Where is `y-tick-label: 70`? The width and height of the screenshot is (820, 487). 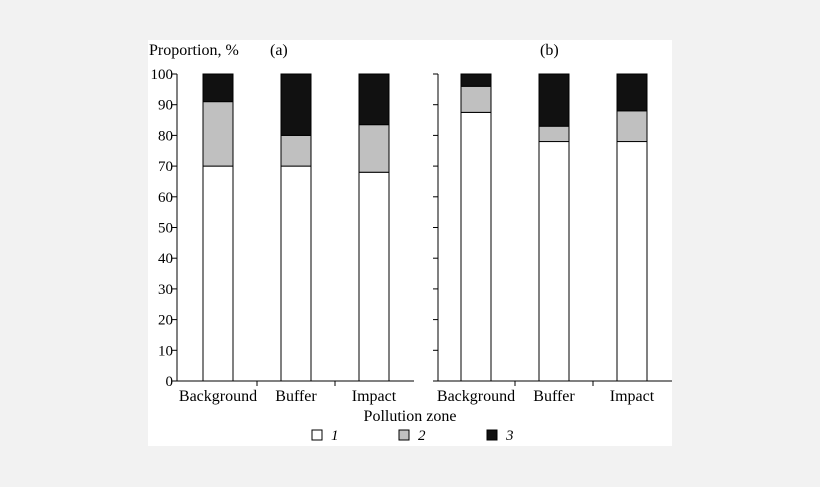
y-tick-label: 70 is located at coordinates (165, 167).